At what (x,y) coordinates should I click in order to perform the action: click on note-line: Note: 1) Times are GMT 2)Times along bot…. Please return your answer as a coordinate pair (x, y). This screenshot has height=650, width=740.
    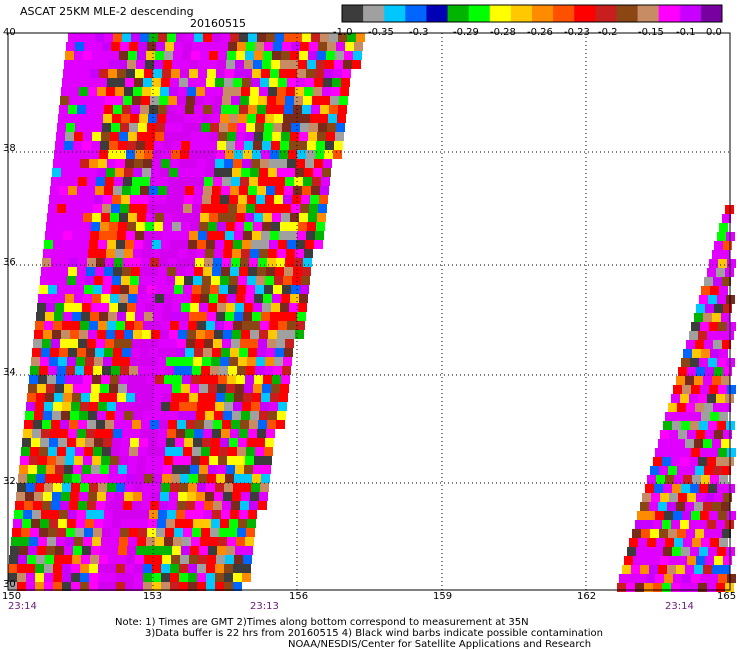
    Looking at the image, I should click on (322, 622).